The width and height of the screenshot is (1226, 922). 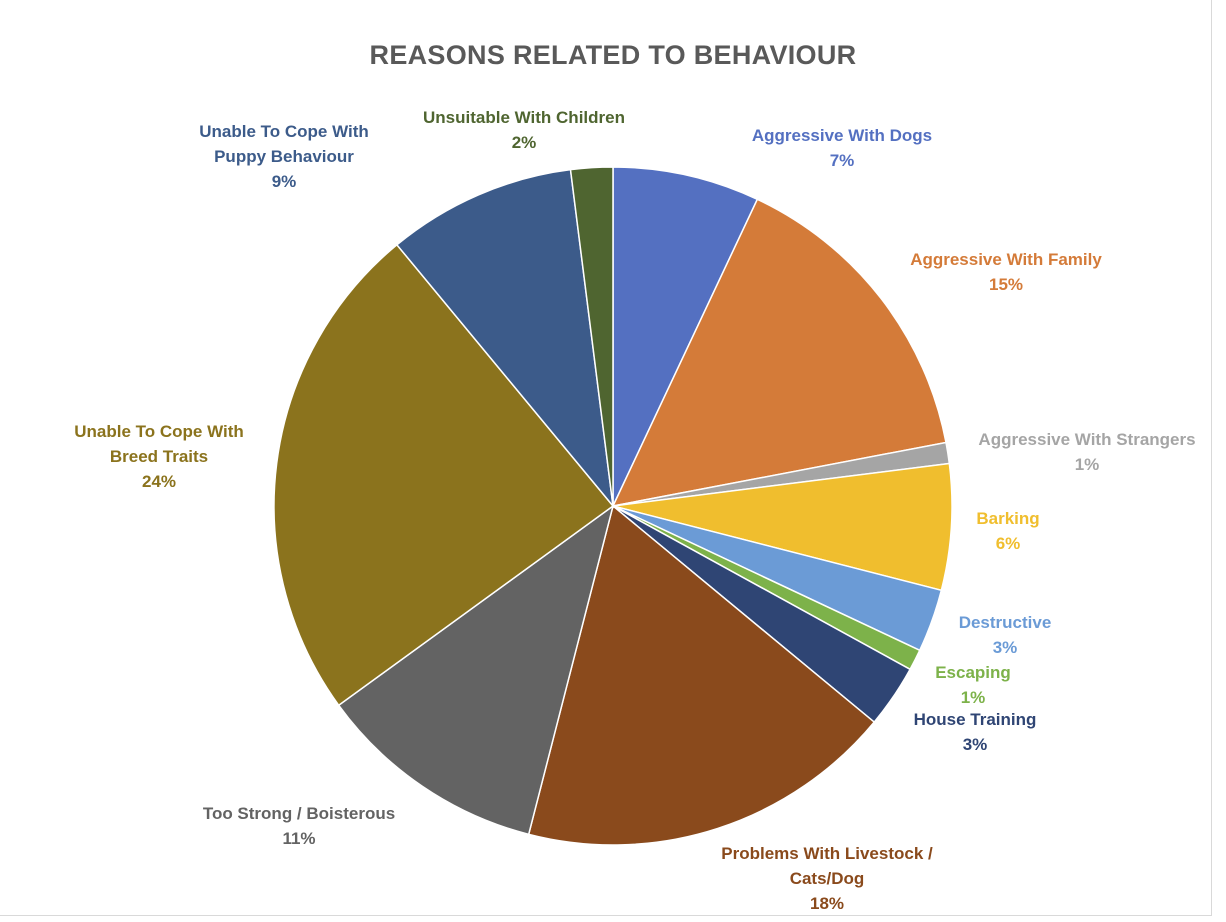 I want to click on pie-slice-unable-to-cope-with-breed-traits, so click(x=444, y=475).